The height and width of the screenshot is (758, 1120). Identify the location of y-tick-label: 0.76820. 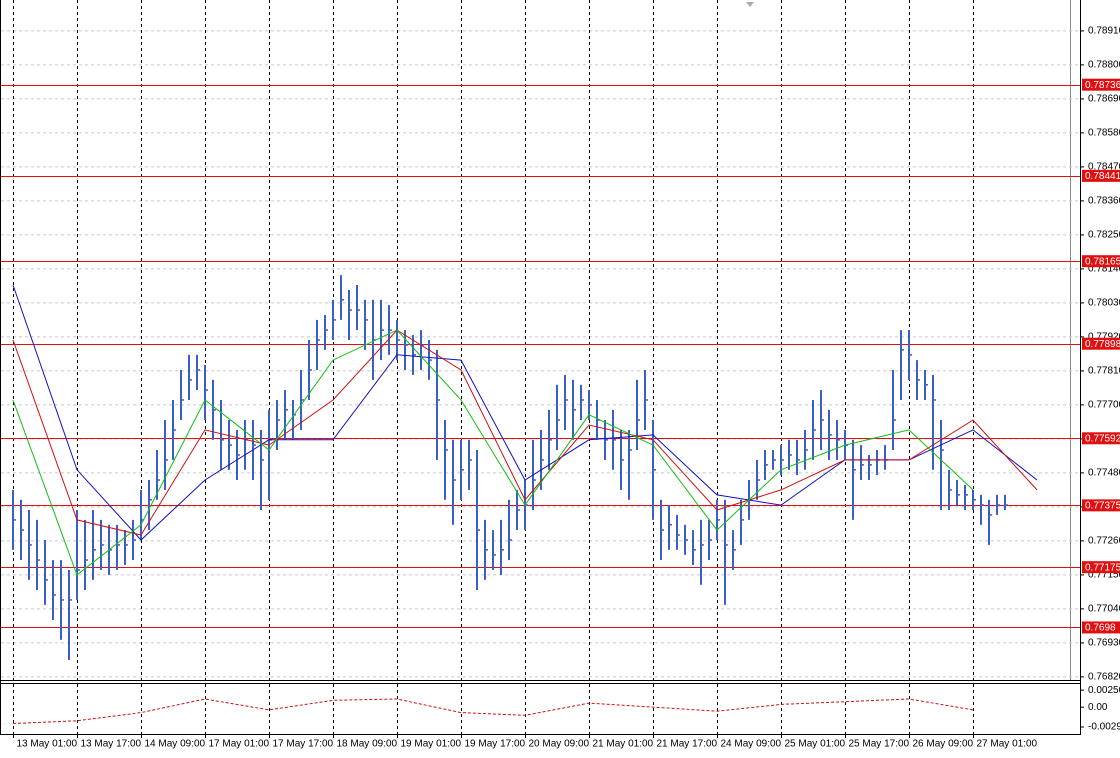
(1104, 677).